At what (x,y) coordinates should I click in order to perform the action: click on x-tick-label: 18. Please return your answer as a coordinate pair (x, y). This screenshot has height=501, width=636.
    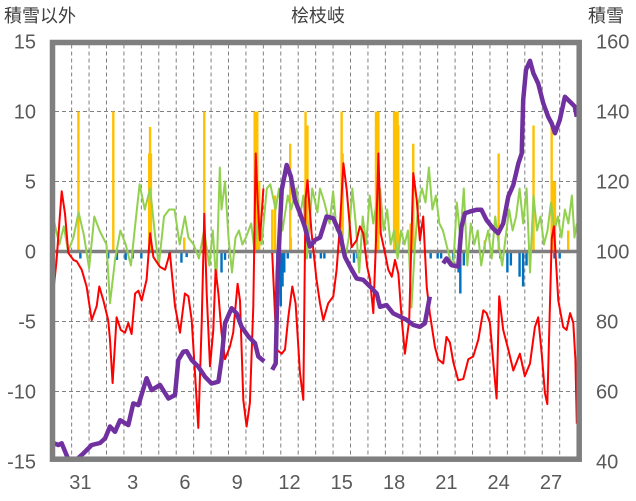
    Looking at the image, I should click on (394, 483).